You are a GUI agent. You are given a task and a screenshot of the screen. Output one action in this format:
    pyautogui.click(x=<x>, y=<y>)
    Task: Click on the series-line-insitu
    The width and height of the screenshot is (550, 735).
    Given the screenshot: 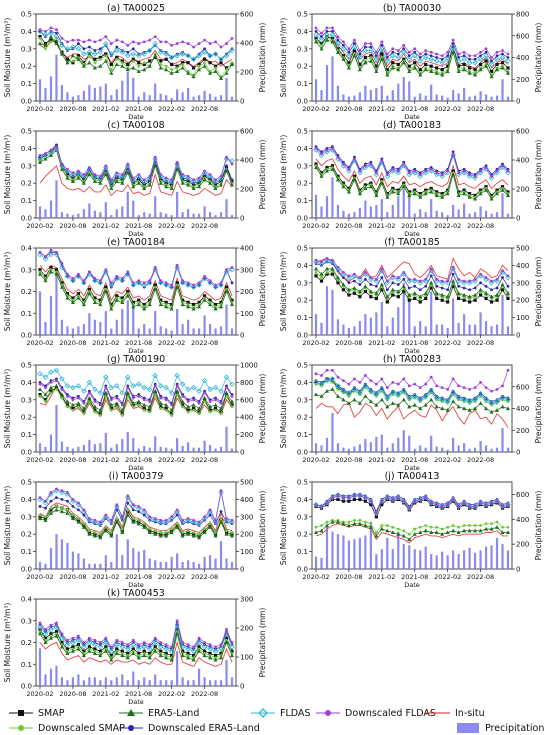 What is the action you would take?
    pyautogui.click(x=136, y=653)
    